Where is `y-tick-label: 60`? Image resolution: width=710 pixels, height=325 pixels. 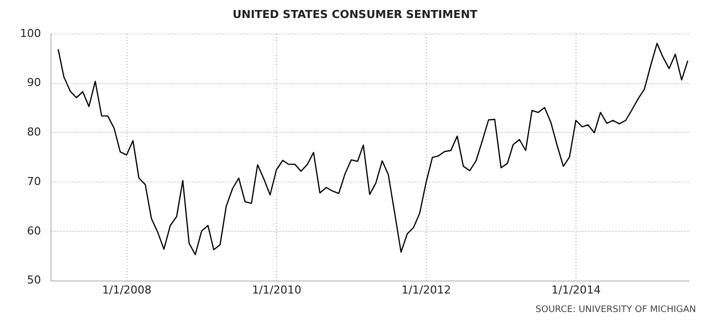
y-tick-label: 60 is located at coordinates (33, 231).